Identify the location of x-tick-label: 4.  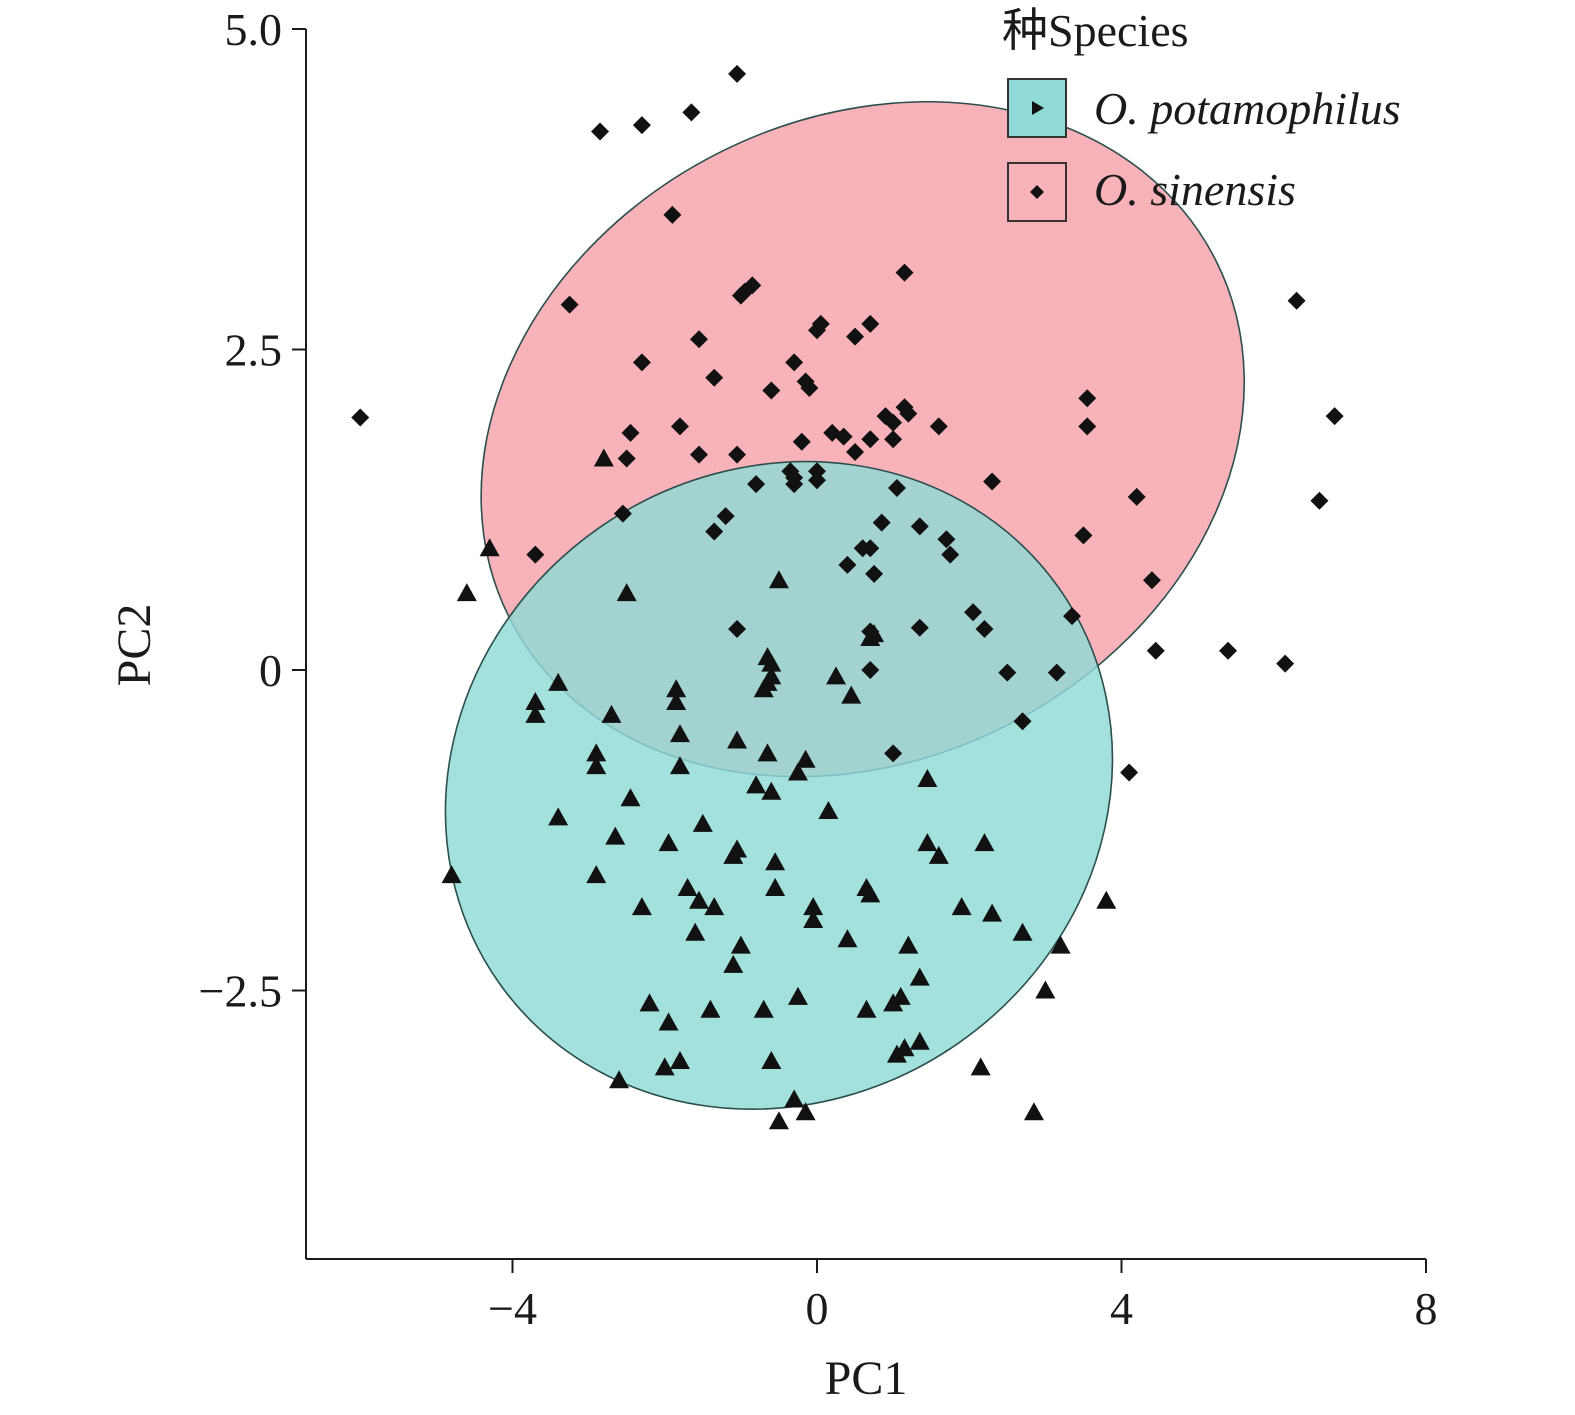
(1121, 1308).